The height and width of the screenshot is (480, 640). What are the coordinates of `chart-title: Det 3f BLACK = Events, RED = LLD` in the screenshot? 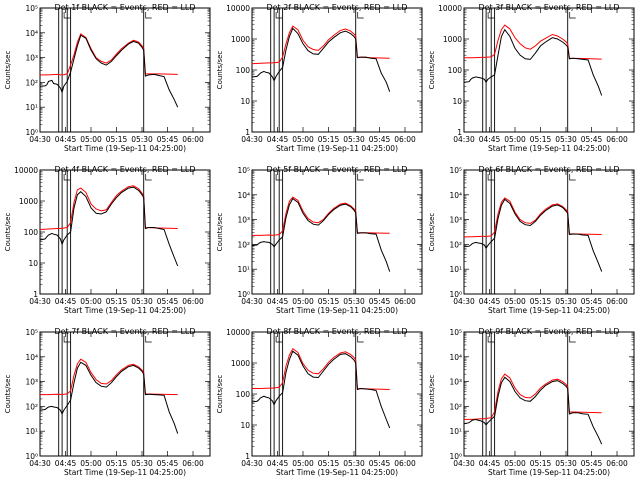 It's located at (548, 7).